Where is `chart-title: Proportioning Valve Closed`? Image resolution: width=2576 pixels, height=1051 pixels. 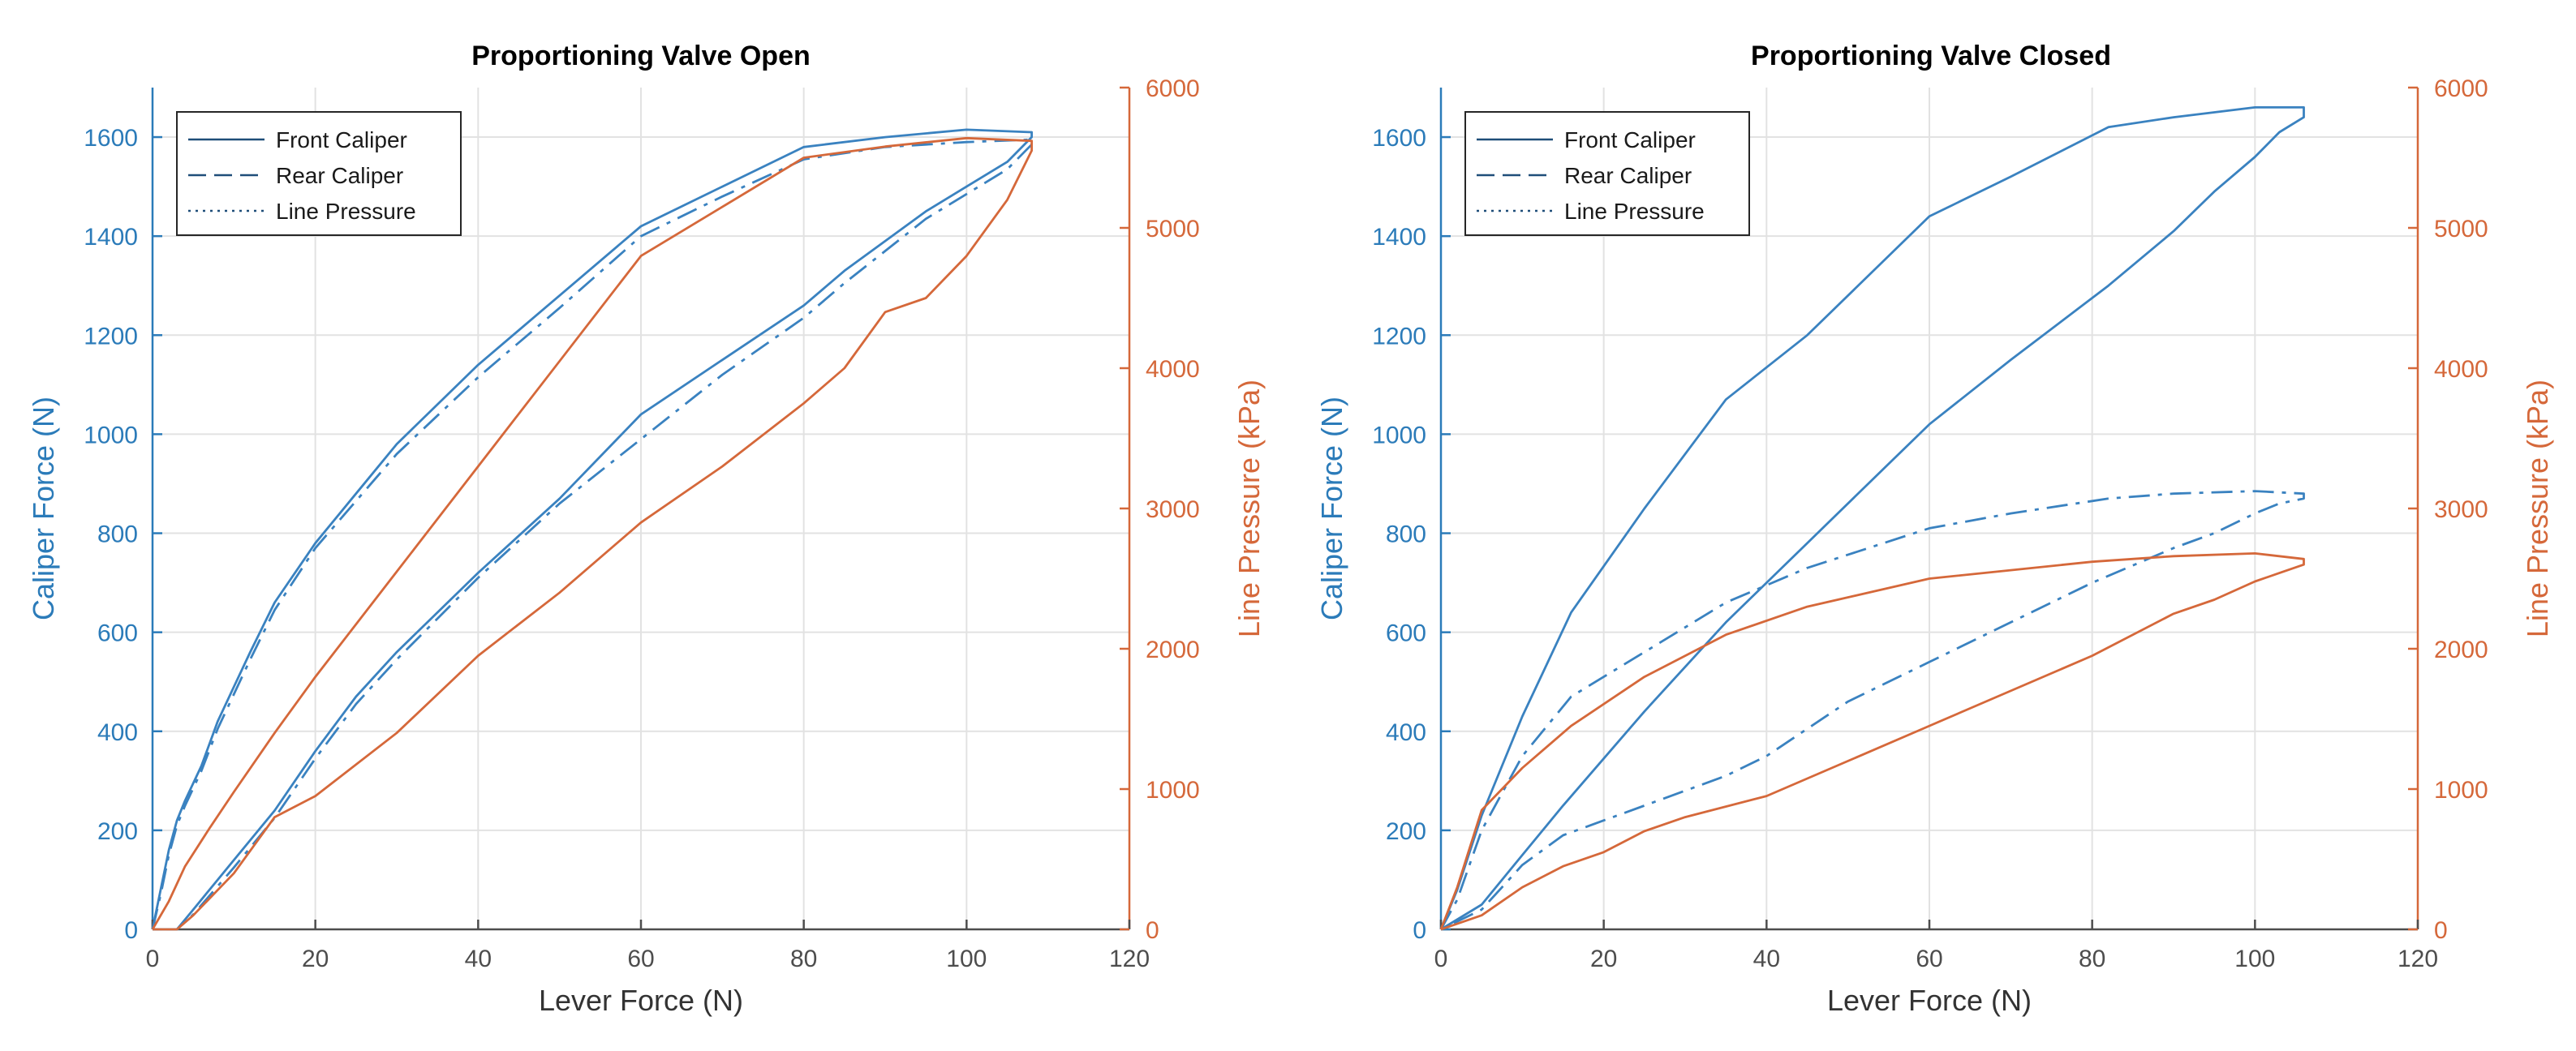
chart-title: Proportioning Valve Closed is located at coordinates (1931, 56).